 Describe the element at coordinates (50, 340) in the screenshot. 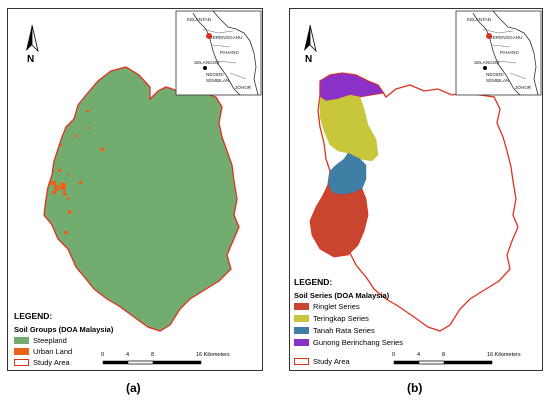

I see `legend-label: Steepland` at that location.